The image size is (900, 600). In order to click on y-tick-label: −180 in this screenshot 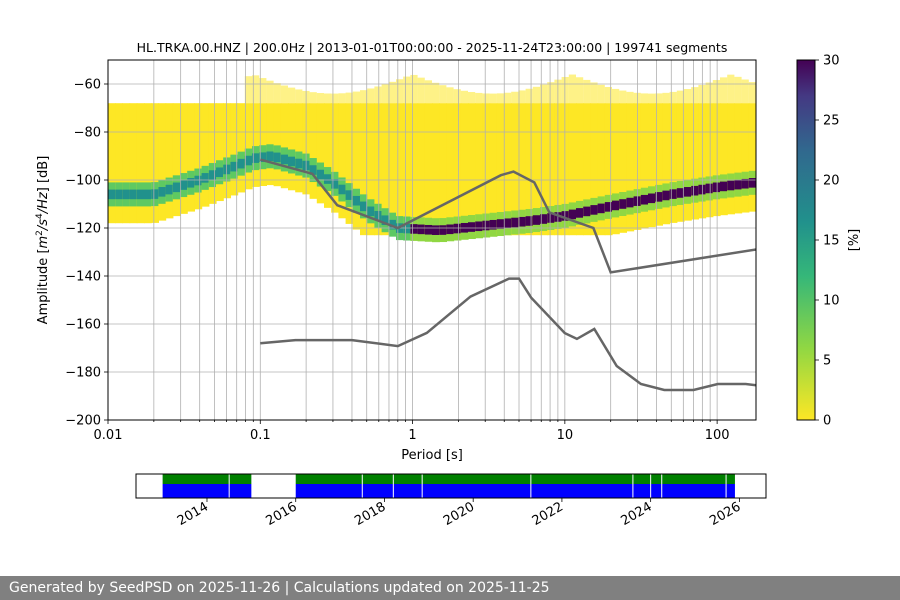, I will do `click(83, 373)`.